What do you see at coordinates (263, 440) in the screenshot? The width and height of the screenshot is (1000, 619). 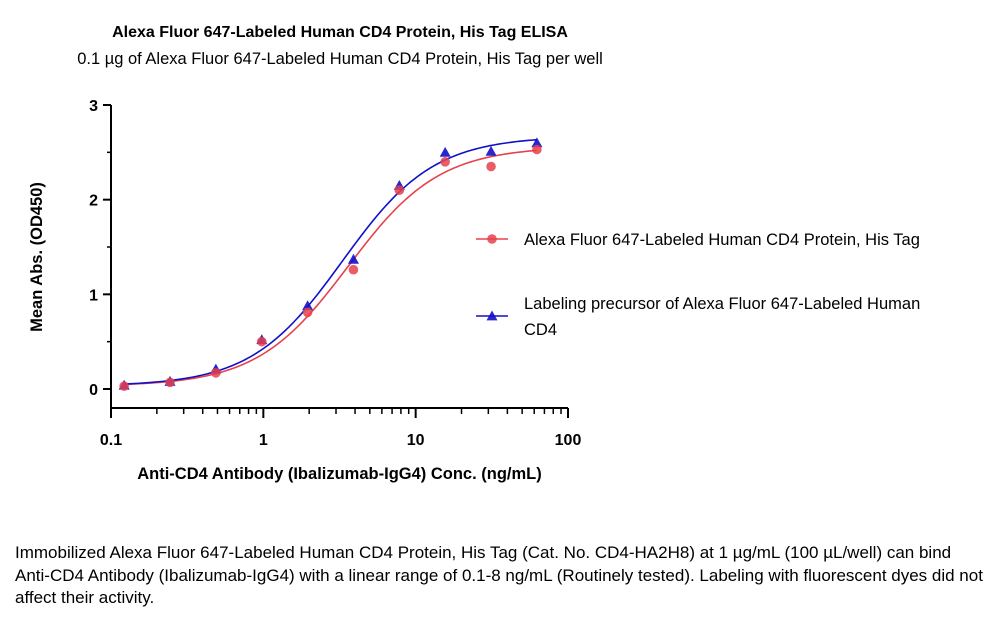 I see `x-tick-label: 1` at bounding box center [263, 440].